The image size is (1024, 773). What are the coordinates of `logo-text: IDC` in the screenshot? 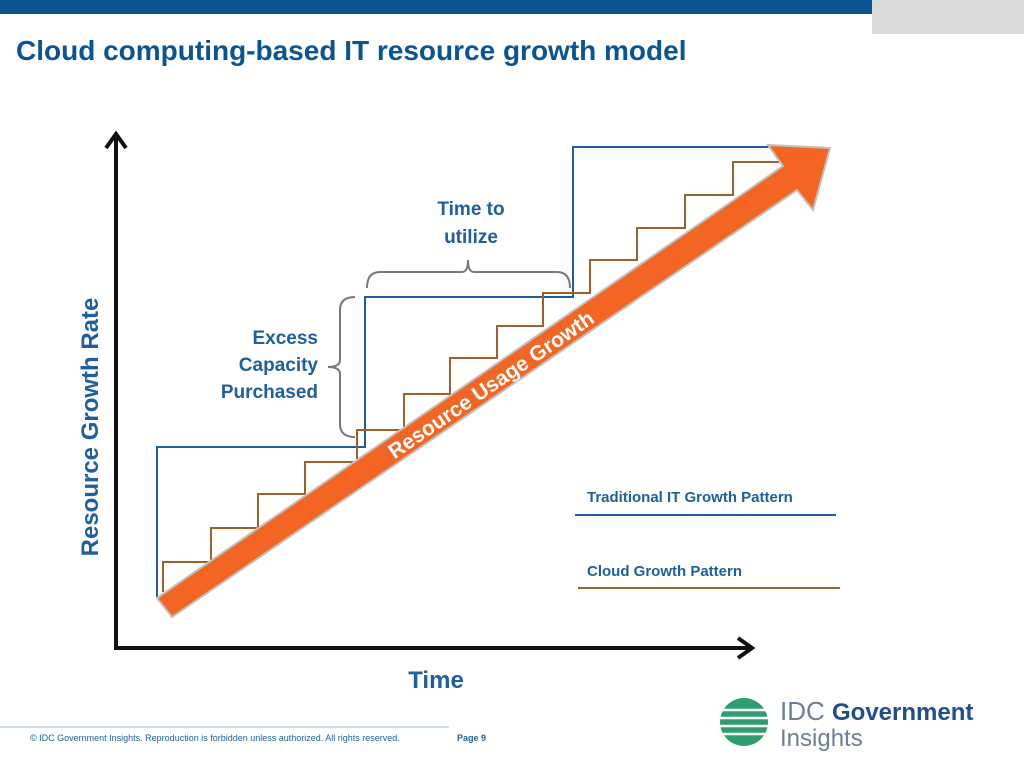 It's located at (802, 711).